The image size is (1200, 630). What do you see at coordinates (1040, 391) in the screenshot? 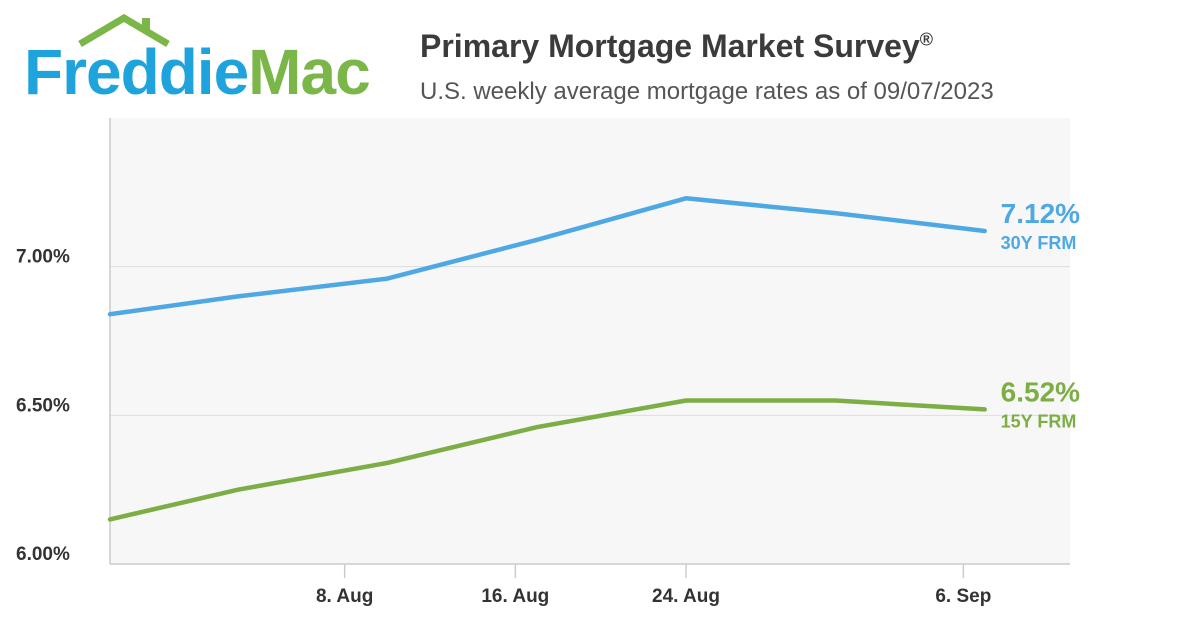
I see `end-value-label-1: 6.52%` at bounding box center [1040, 391].